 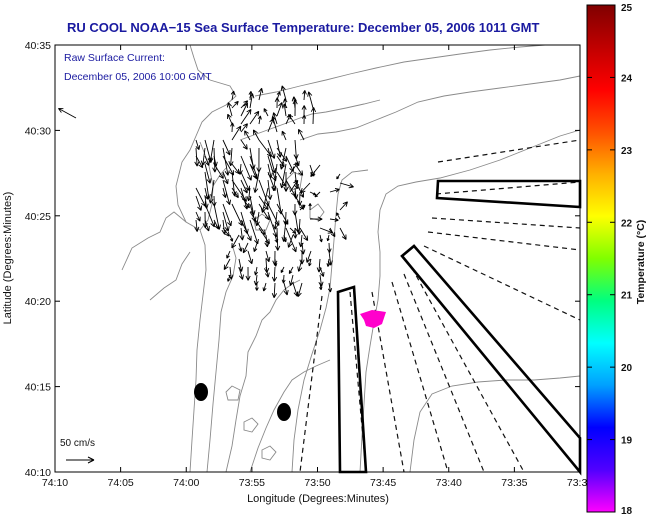 What do you see at coordinates (252, 483) in the screenshot?
I see `x-tick-label: 73:55` at bounding box center [252, 483].